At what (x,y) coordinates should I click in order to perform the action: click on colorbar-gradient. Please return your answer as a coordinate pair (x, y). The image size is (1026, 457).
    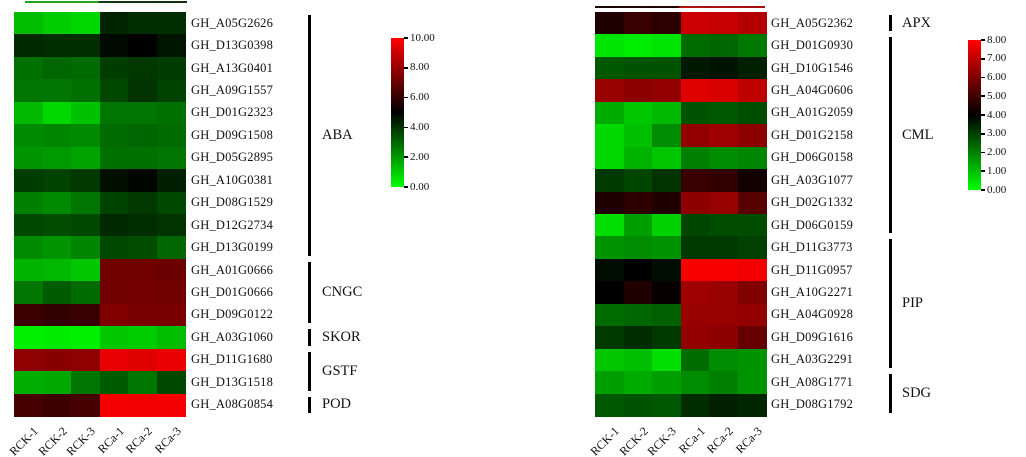
    Looking at the image, I should click on (397, 112).